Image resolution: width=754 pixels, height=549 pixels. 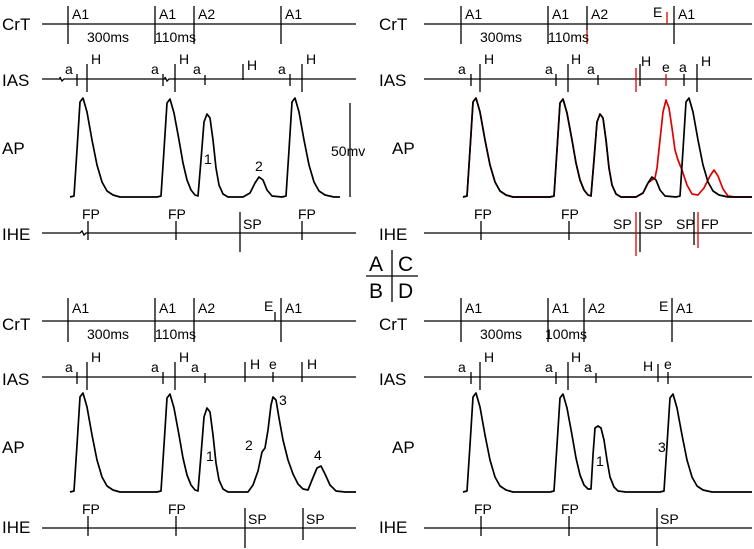 I want to click on ihe-trace: FP FP SP SP SP FP, so click(x=588, y=231).